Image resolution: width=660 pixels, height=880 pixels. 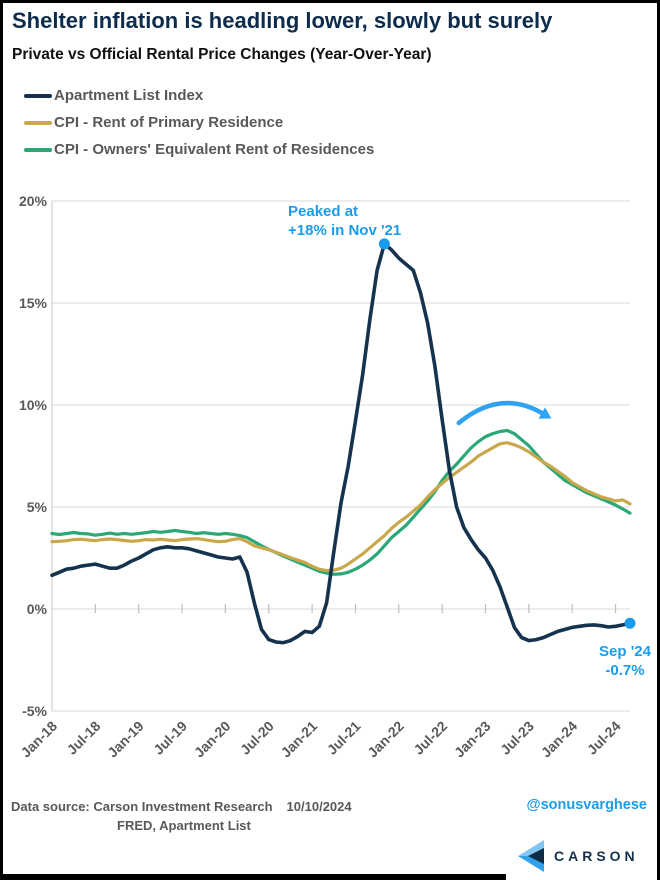 What do you see at coordinates (257, 738) in the screenshot?
I see `x-axis-tick-label: Jul-20` at bounding box center [257, 738].